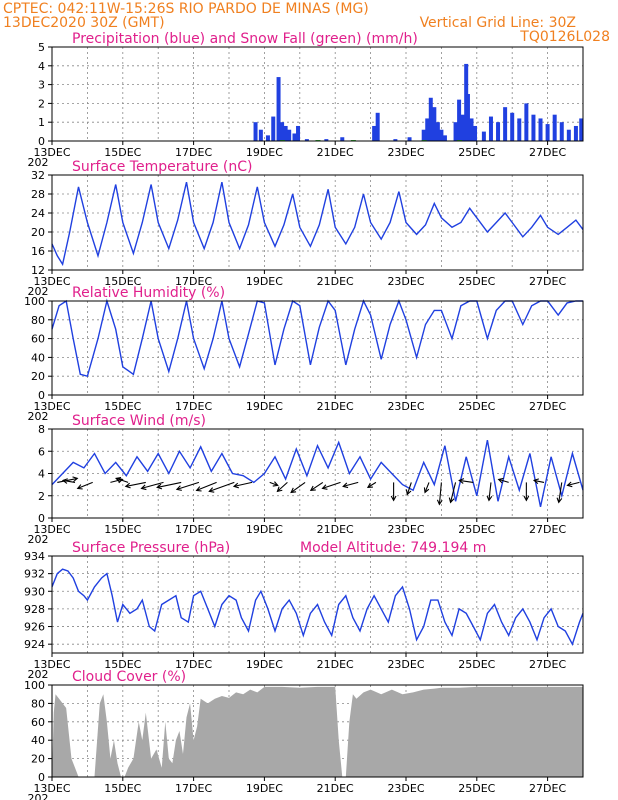 The image size is (618, 800). I want to click on y-tick-label: 6, so click(41, 451).